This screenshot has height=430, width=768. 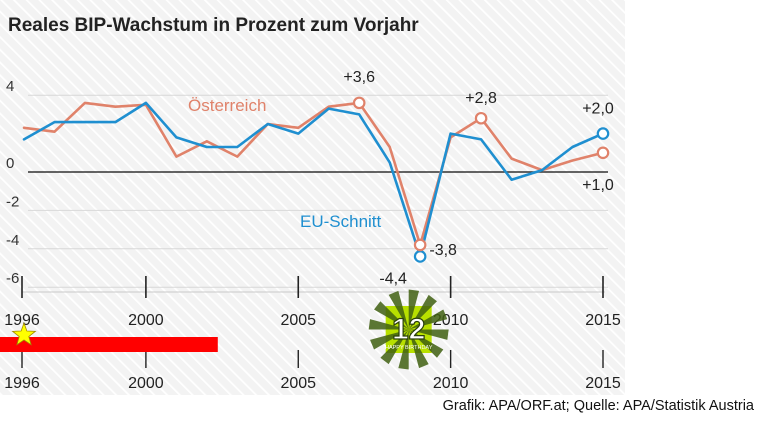 What do you see at coordinates (22, 383) in the screenshot?
I see `timeline-tick-label: 1996` at bounding box center [22, 383].